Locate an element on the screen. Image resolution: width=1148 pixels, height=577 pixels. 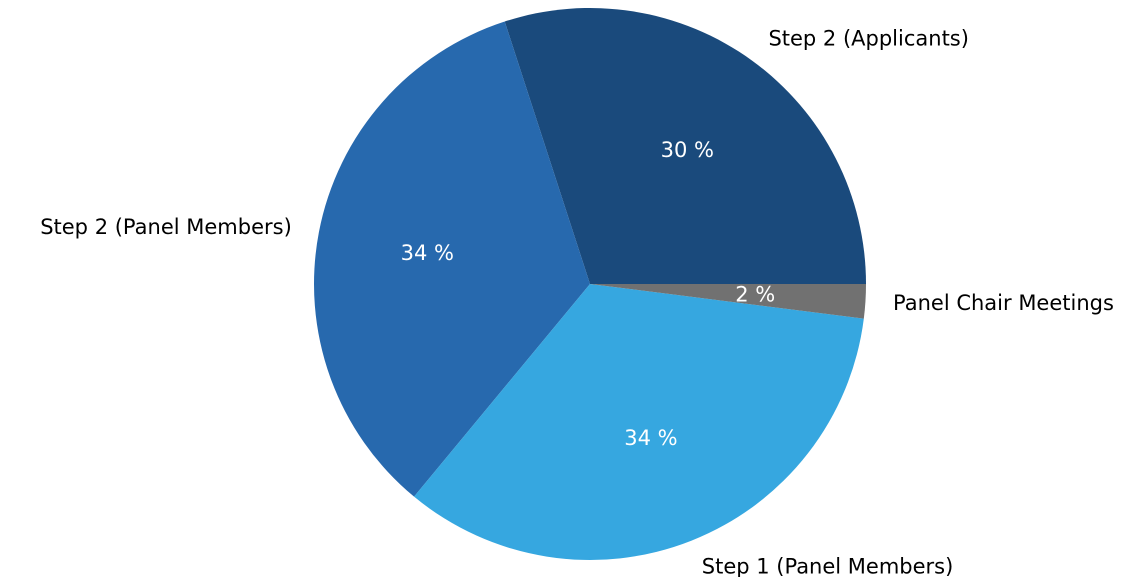
slice-percent-label: 2 % is located at coordinates (755, 294).